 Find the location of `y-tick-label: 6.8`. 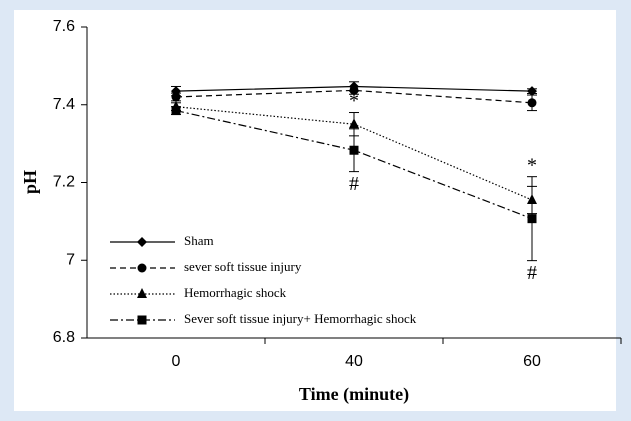

y-tick-label: 6.8 is located at coordinates (64, 337).